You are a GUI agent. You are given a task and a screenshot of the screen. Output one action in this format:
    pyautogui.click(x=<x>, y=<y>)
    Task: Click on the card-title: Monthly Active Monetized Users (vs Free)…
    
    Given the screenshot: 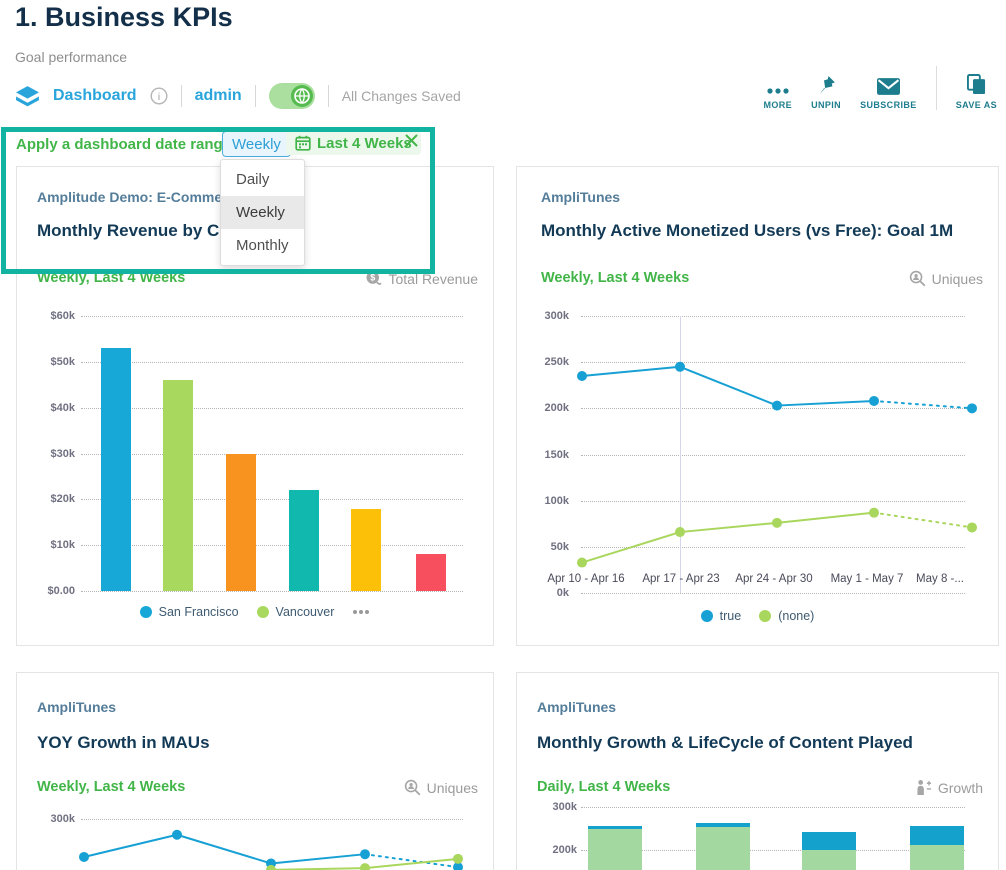 What is the action you would take?
    pyautogui.click(x=747, y=230)
    